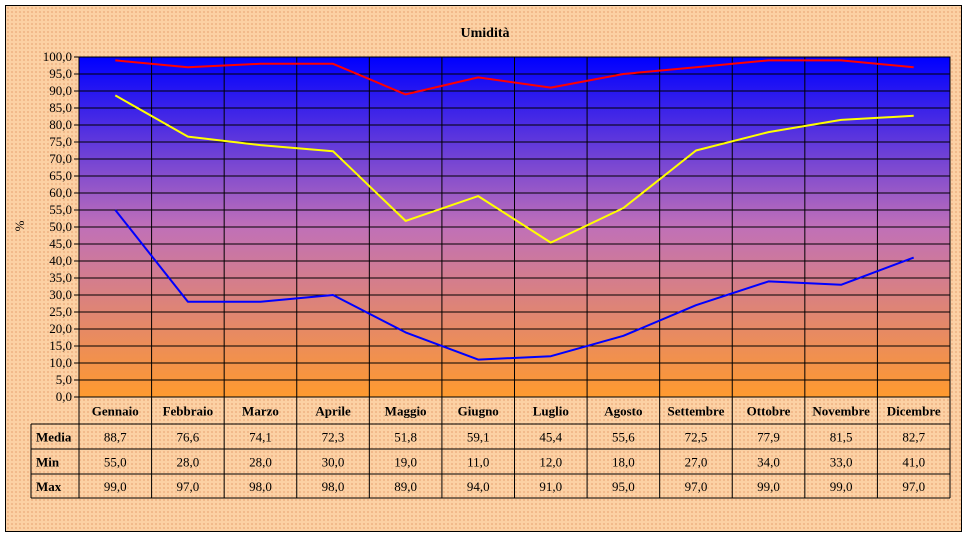 The height and width of the screenshot is (539, 969). What do you see at coordinates (60, 90) in the screenshot?
I see `y-tick-label: 90,0` at bounding box center [60, 90].